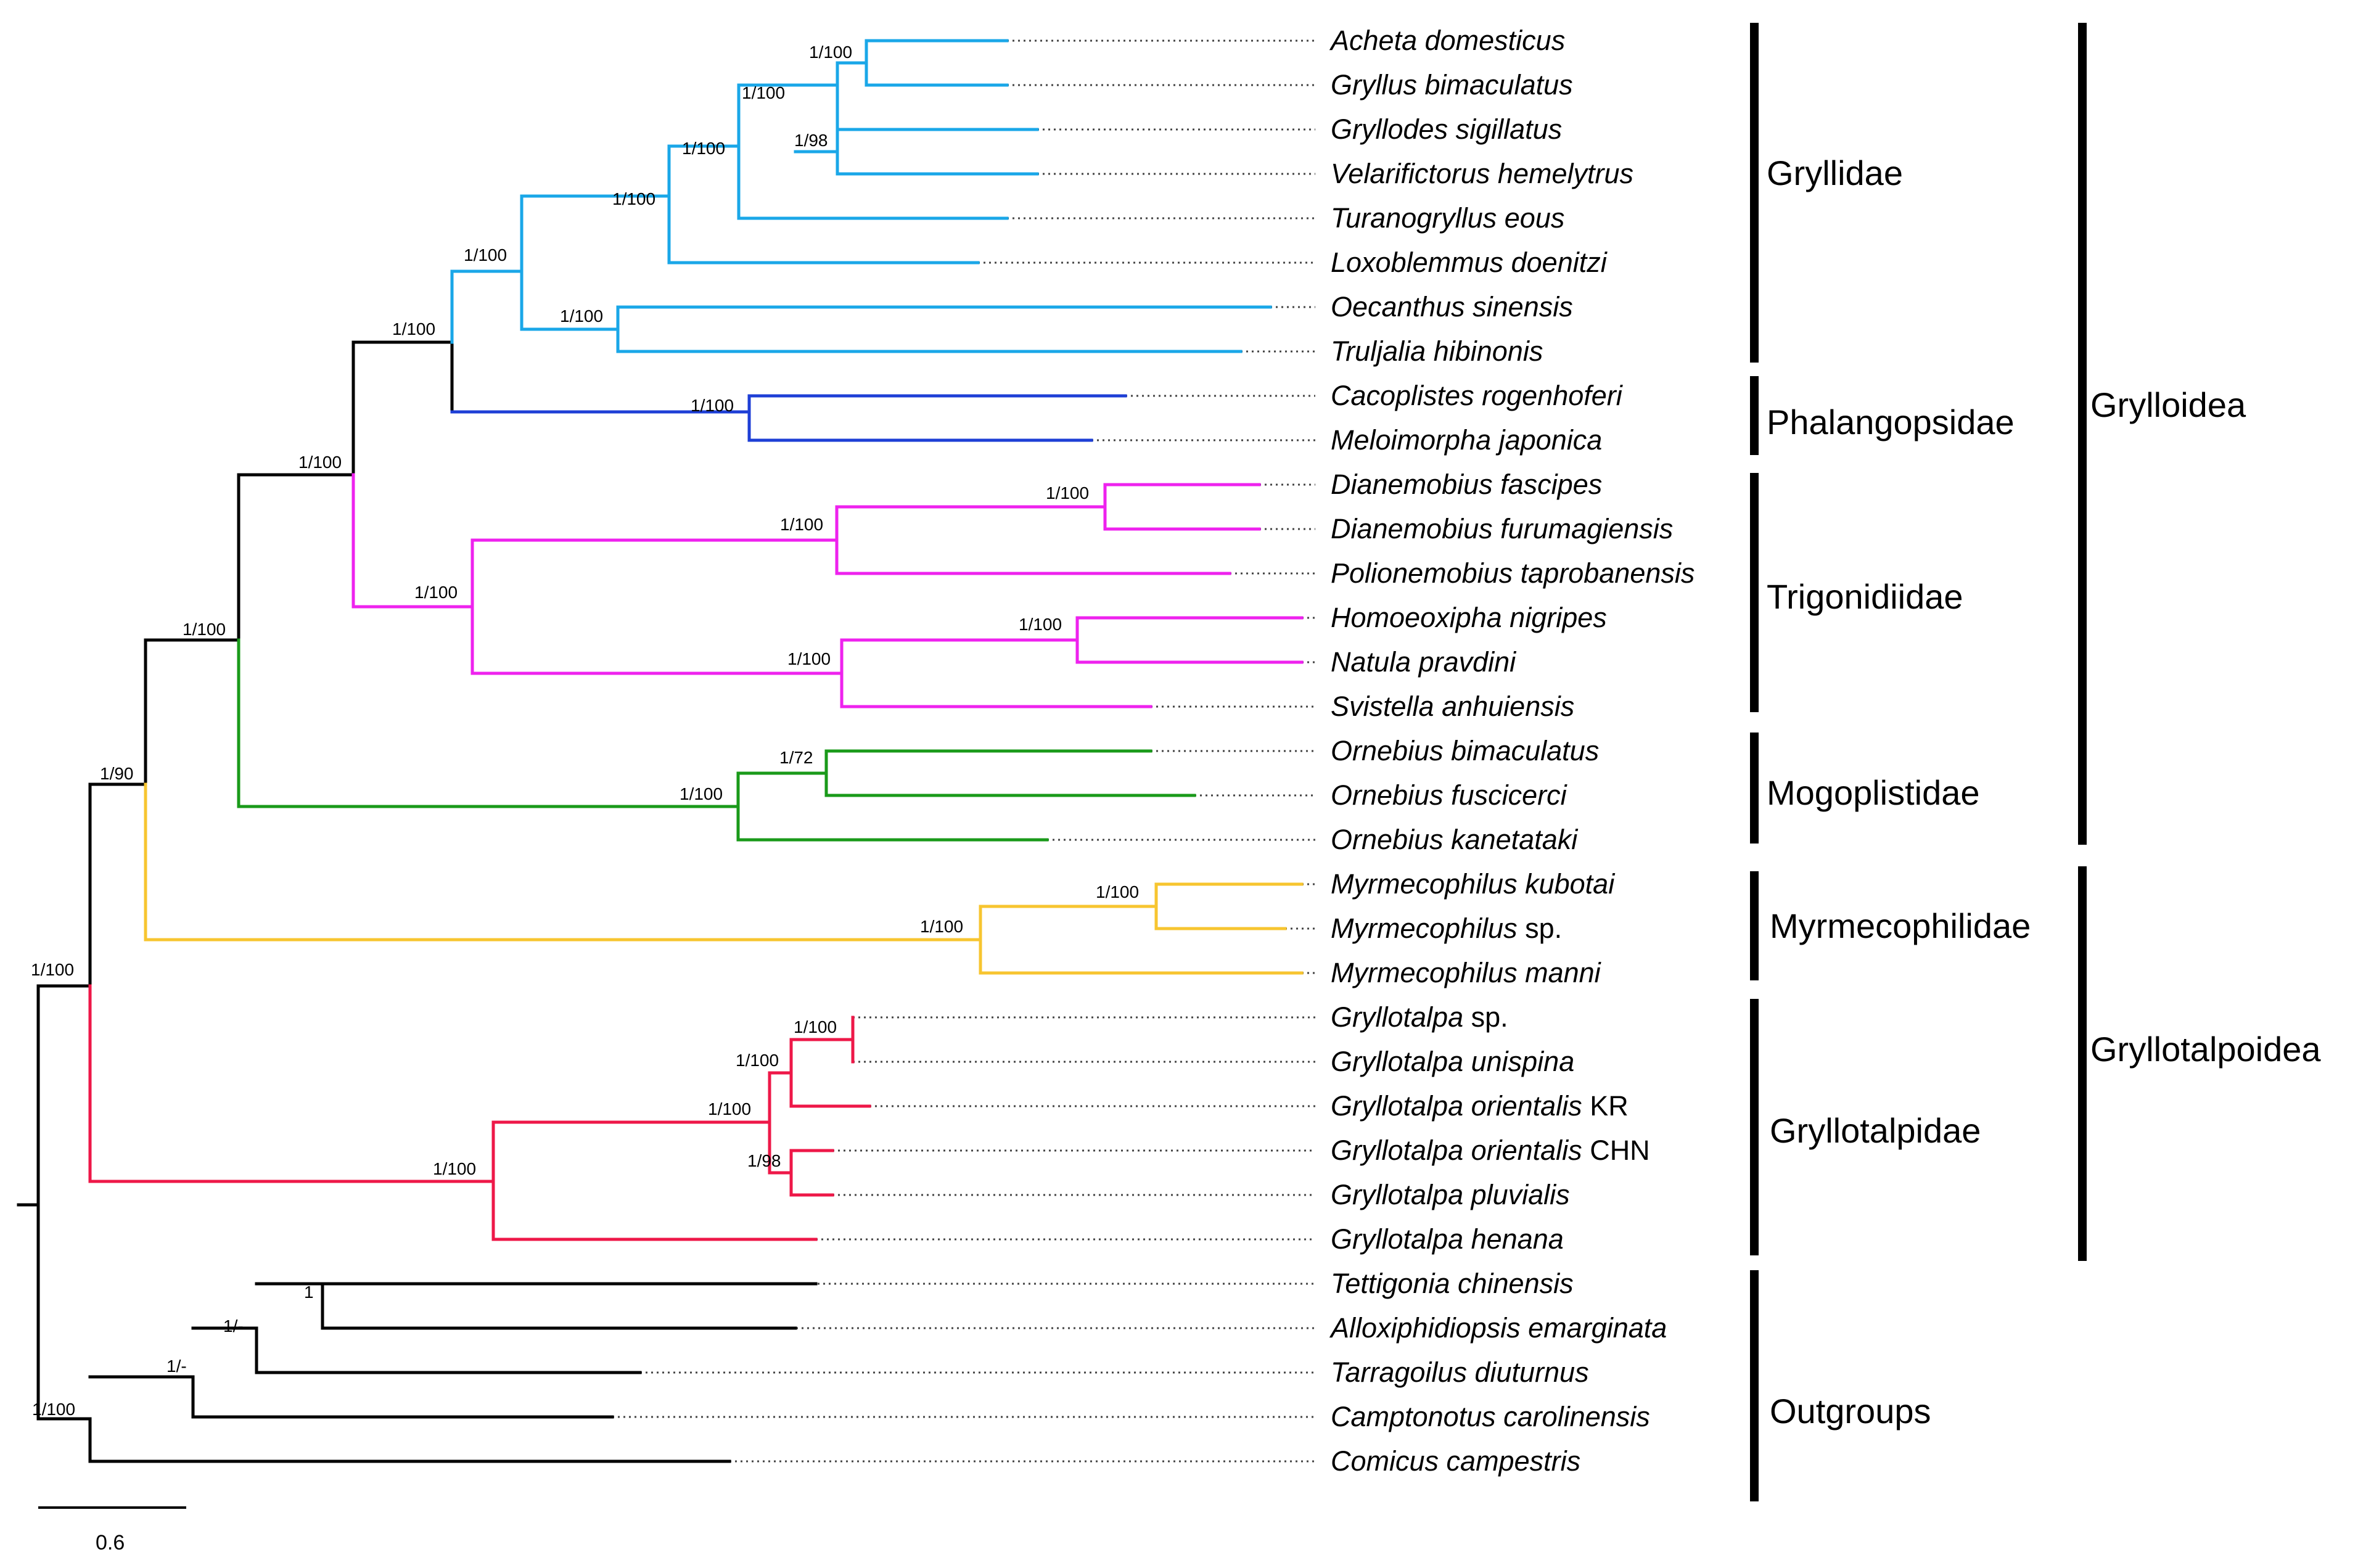 The width and height of the screenshot is (2358, 1568). I want to click on taxon-label: Ornebius fuscicerci, so click(1449, 795).